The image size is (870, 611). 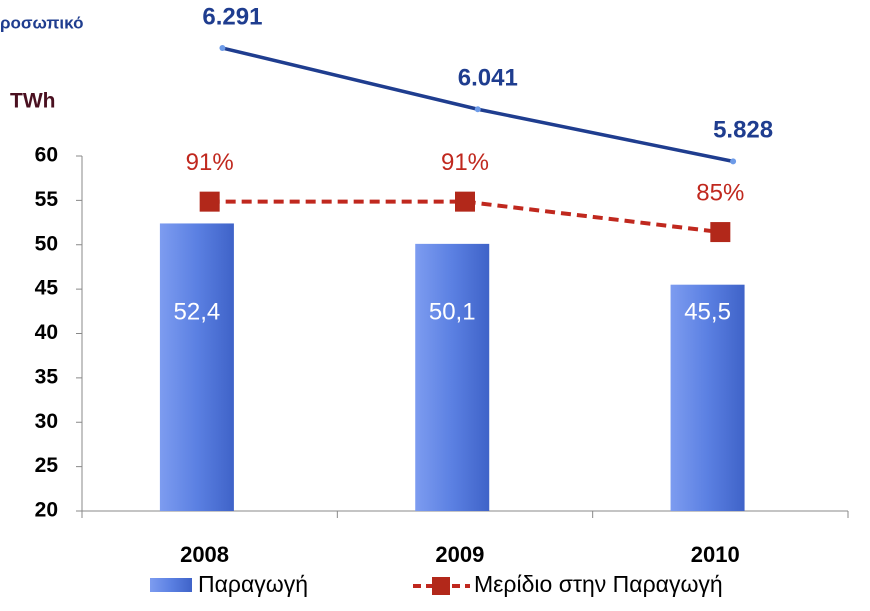 What do you see at coordinates (41, 22) in the screenshot?
I see `annotation: ροσωπικό` at bounding box center [41, 22].